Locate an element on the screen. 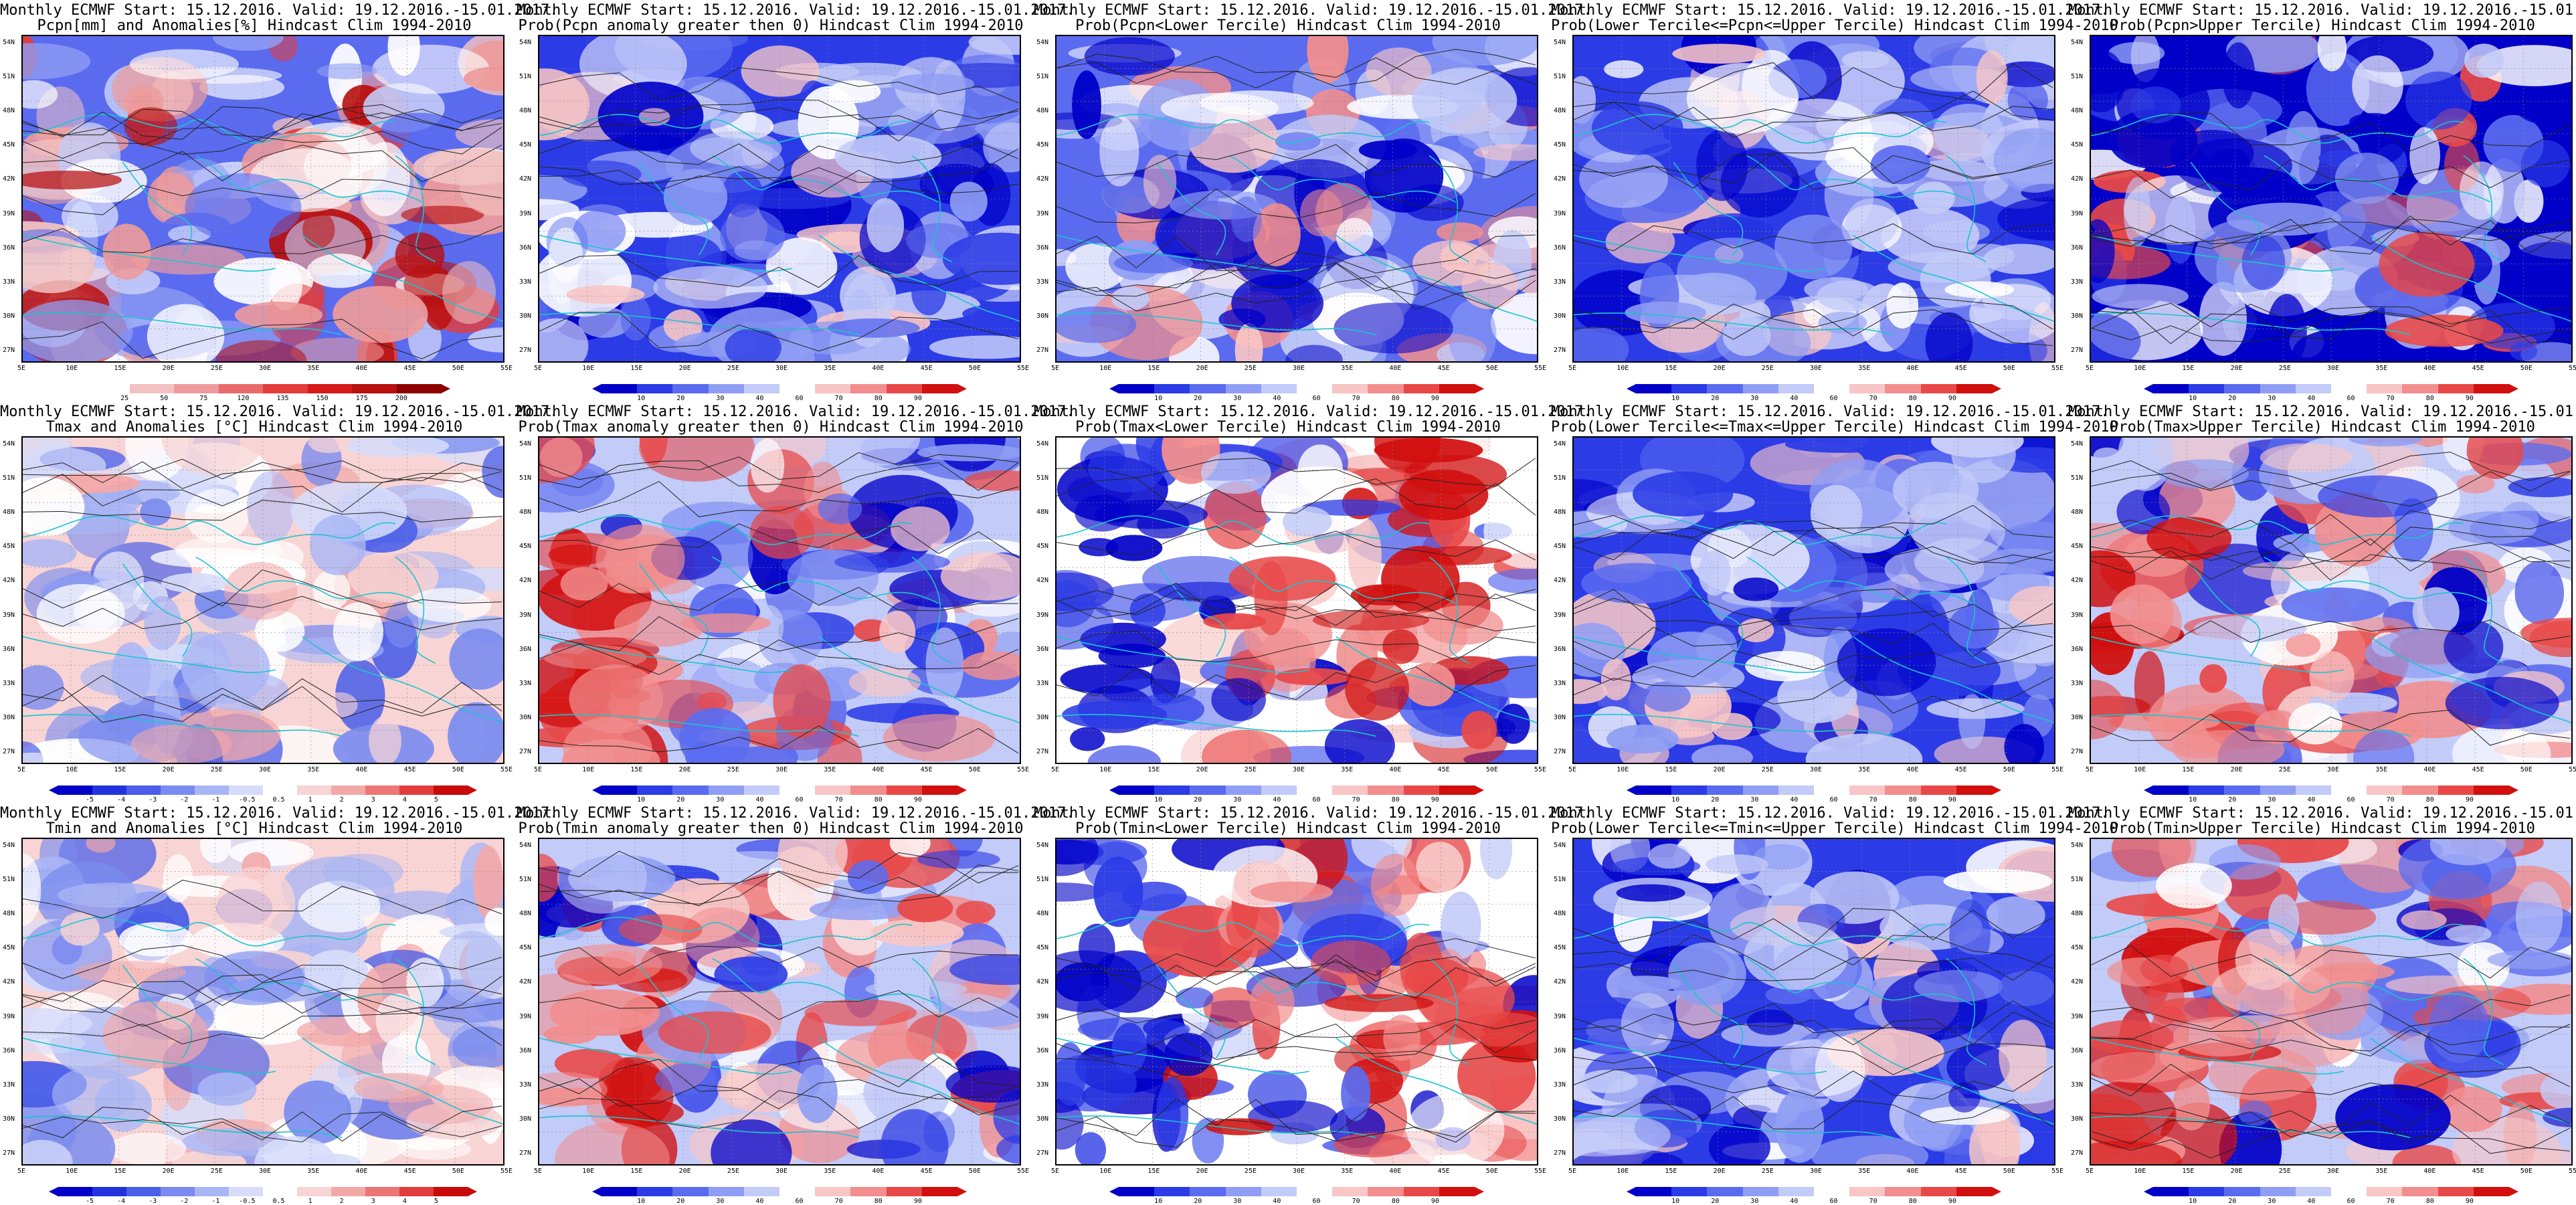 Image resolution: width=2576 pixels, height=1205 pixels. colorbar-tick-label: -5 is located at coordinates (90, 800).